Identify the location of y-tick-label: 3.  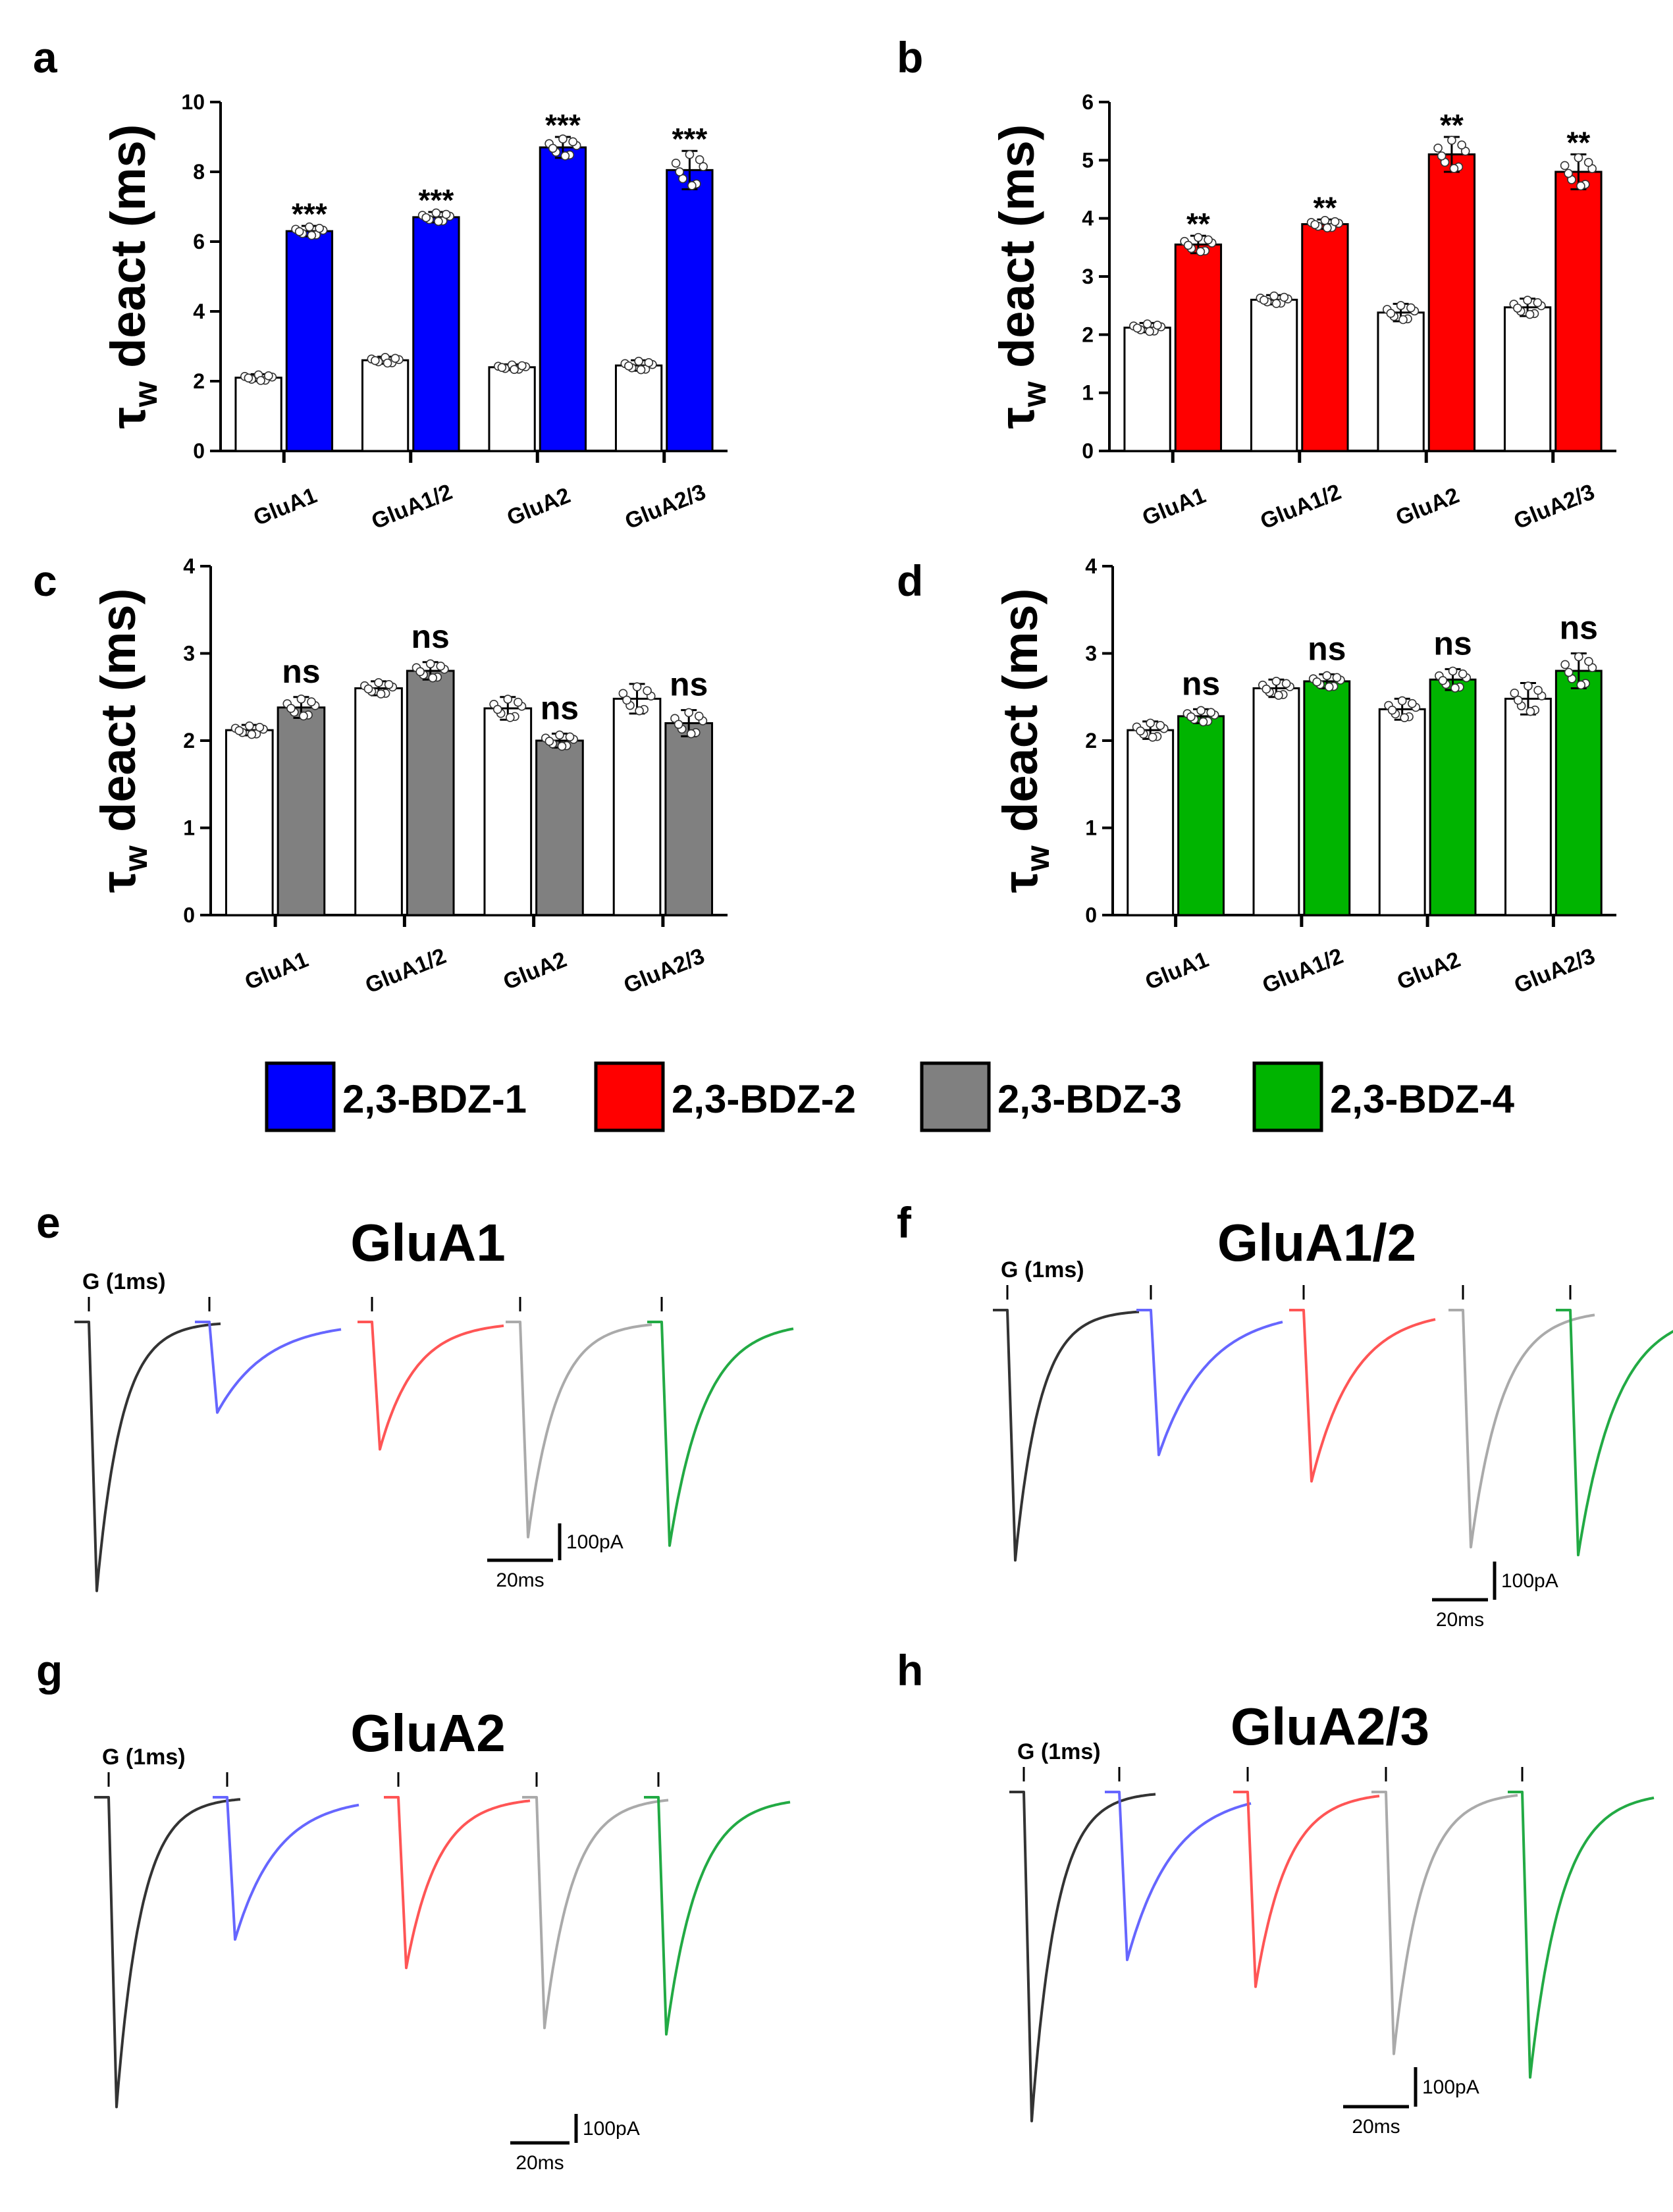
(1091, 654).